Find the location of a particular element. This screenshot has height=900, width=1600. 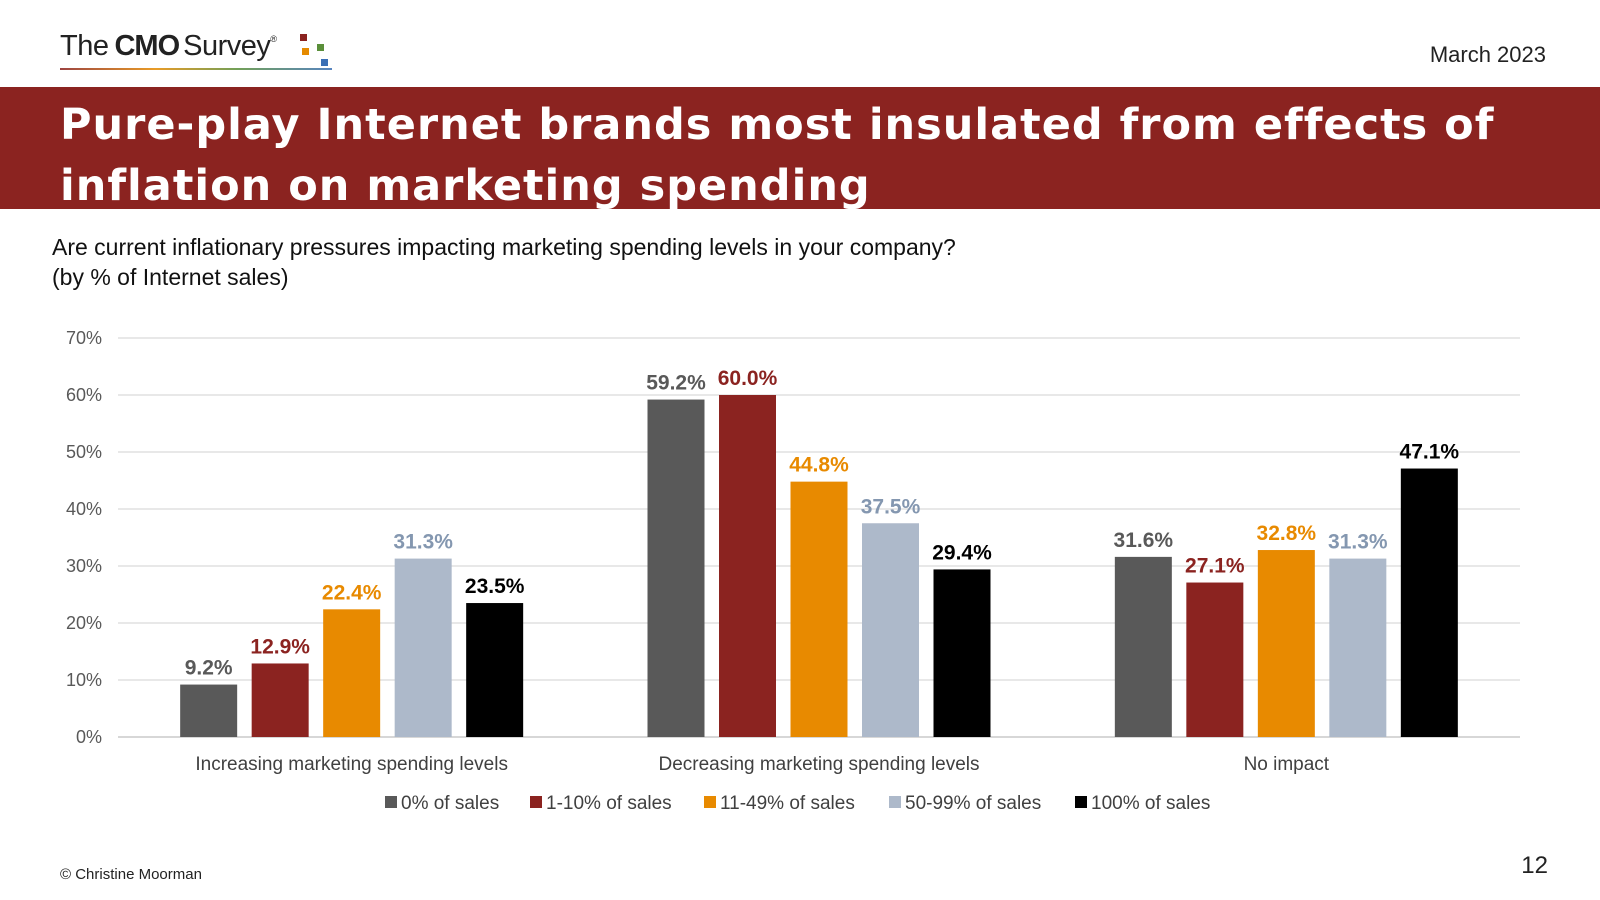

data-label: 29.4% is located at coordinates (962, 552).